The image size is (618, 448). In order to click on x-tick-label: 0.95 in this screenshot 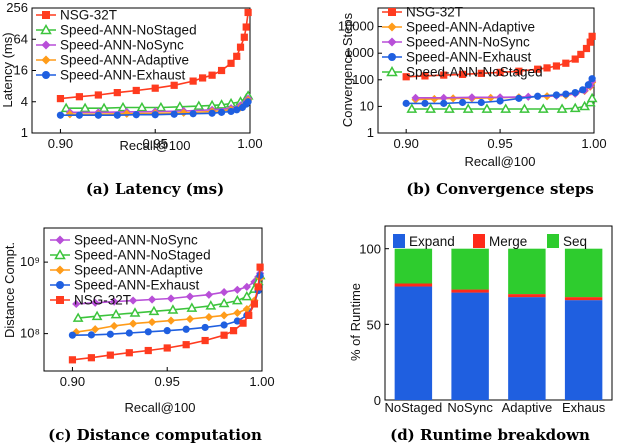, I will do `click(499, 143)`.